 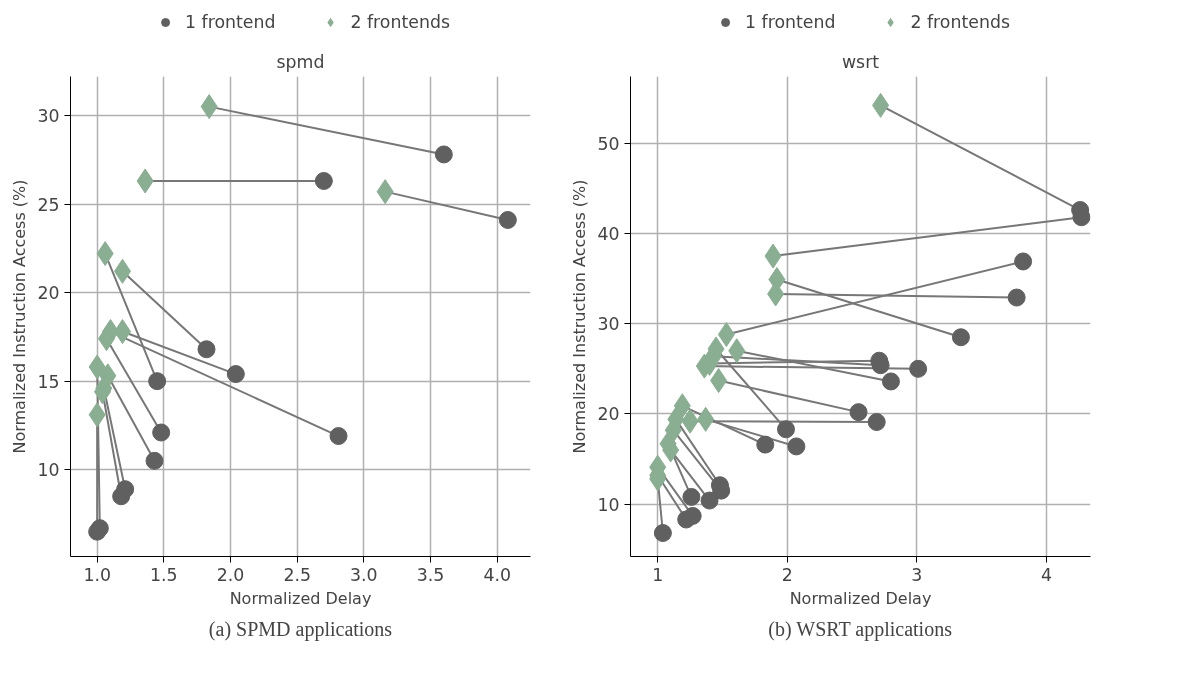 What do you see at coordinates (608, 143) in the screenshot?
I see `y-tick-label: 50` at bounding box center [608, 143].